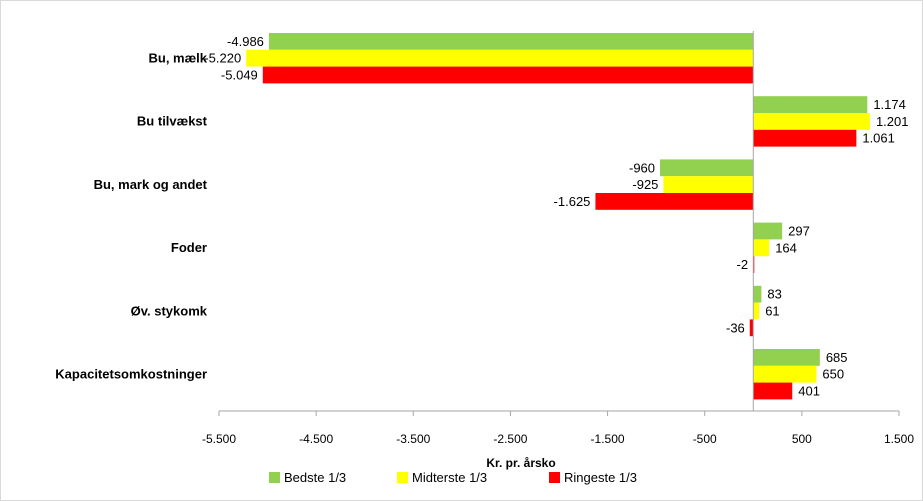 The width and height of the screenshot is (923, 501). I want to click on legend-label-2: Midterste 1/3, so click(449, 477).